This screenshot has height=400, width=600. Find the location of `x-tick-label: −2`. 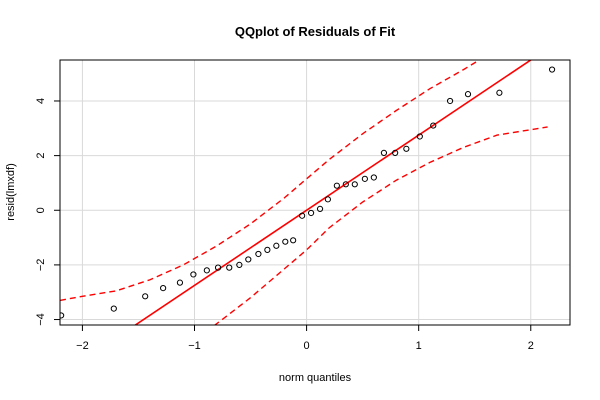

x-tick-label: −2 is located at coordinates (82, 346).